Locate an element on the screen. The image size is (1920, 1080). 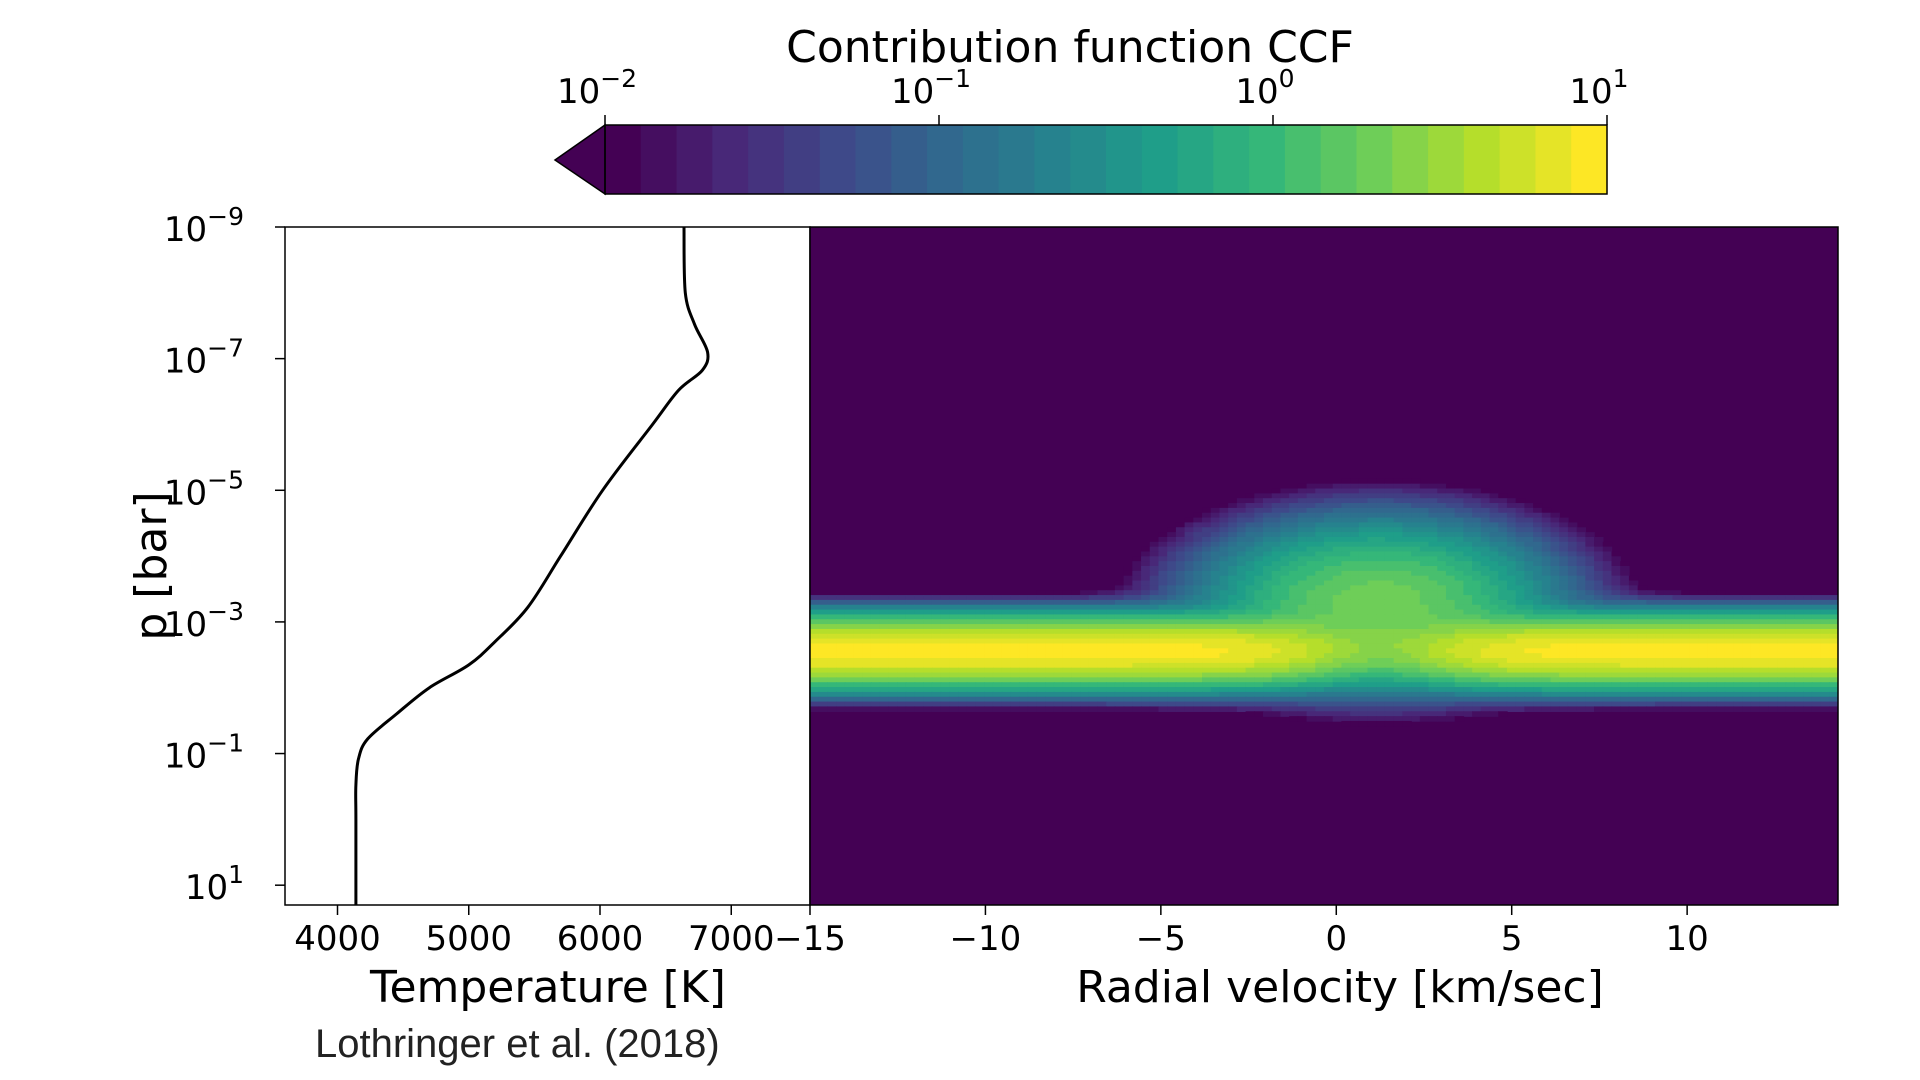
velocity-tick-label: −10 is located at coordinates (986, 939).